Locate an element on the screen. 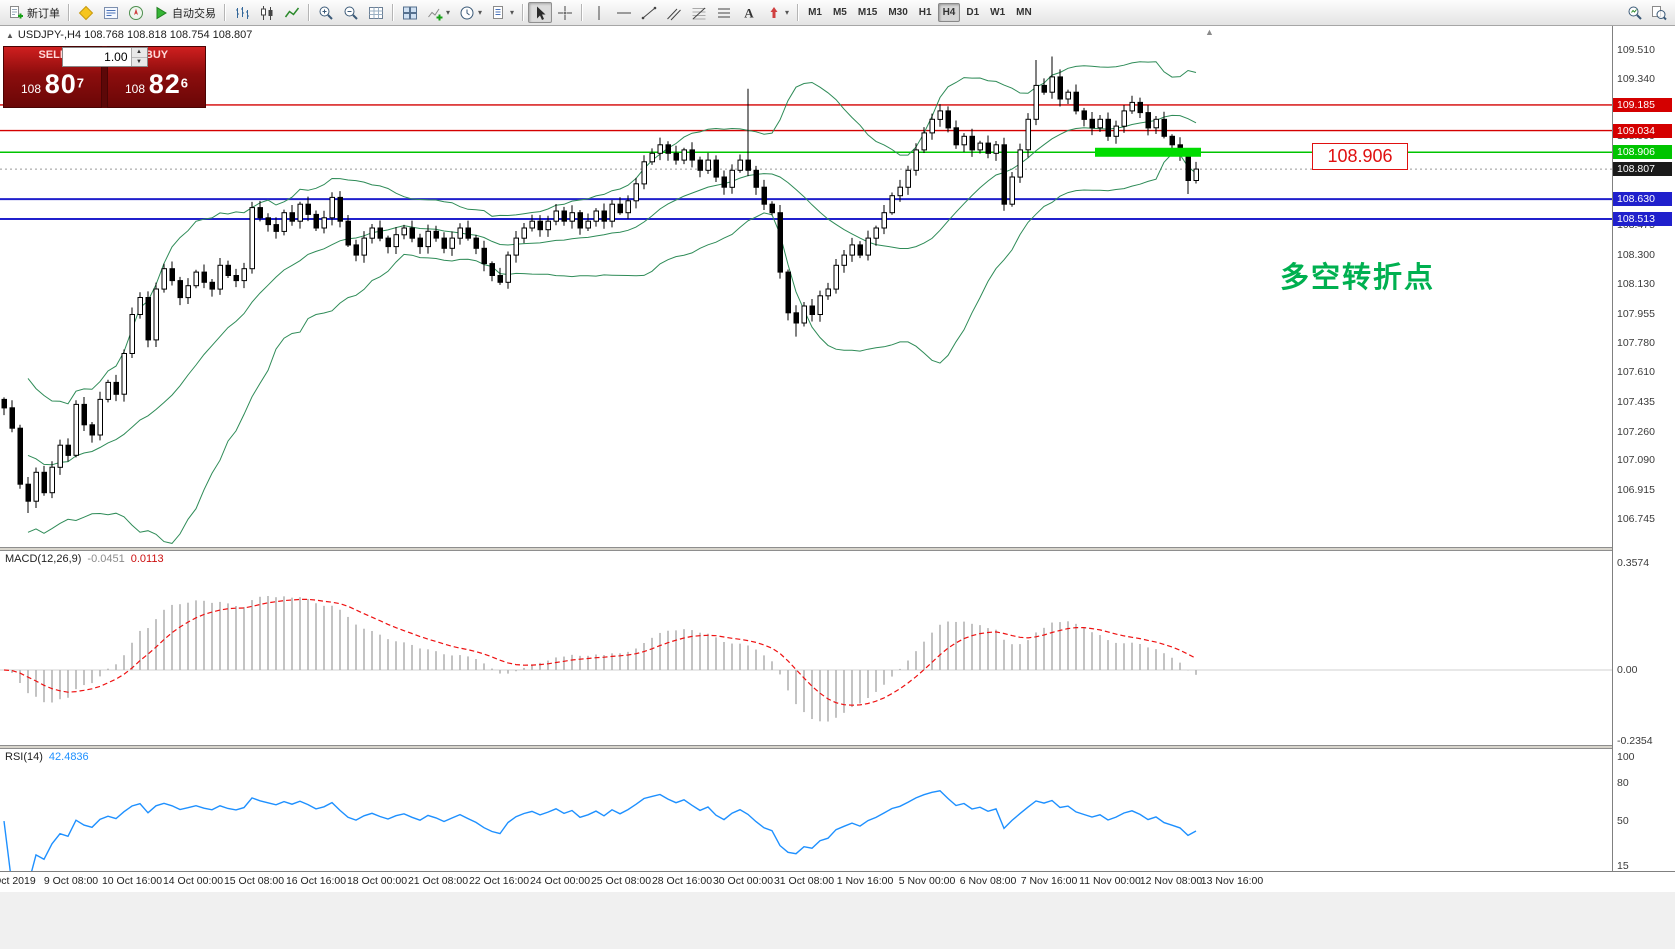 The height and width of the screenshot is (949, 1675). sell-label: SELL is located at coordinates (52, 55).